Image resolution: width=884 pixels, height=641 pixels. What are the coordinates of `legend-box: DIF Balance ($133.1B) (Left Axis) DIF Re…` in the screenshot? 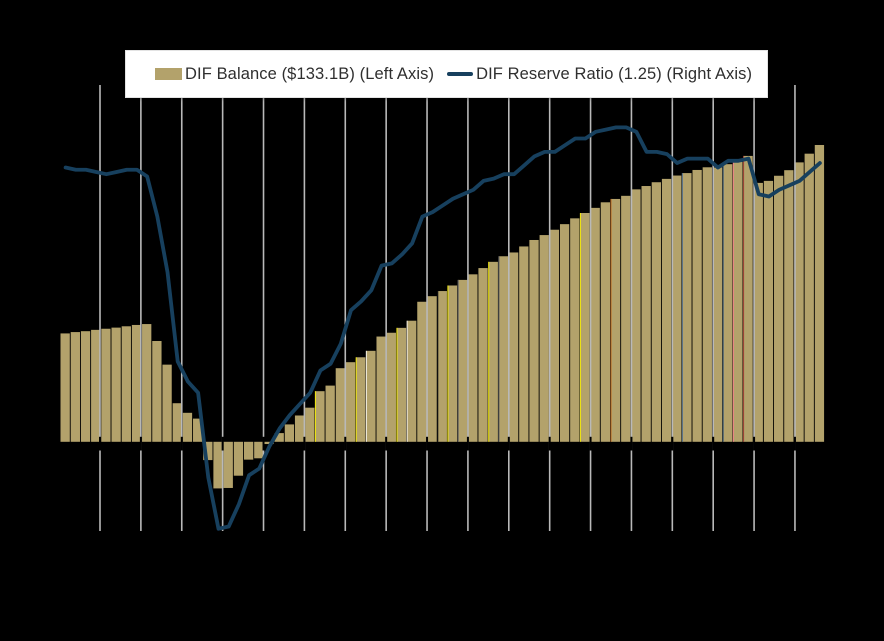 It's located at (446, 74).